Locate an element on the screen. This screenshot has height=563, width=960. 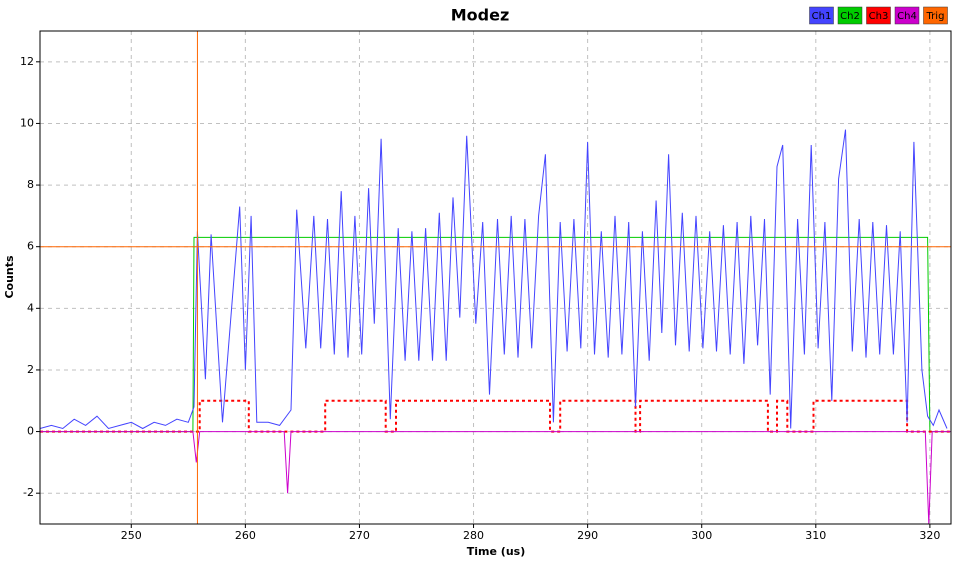
x-tick-label: 310 is located at coordinates (815, 535).